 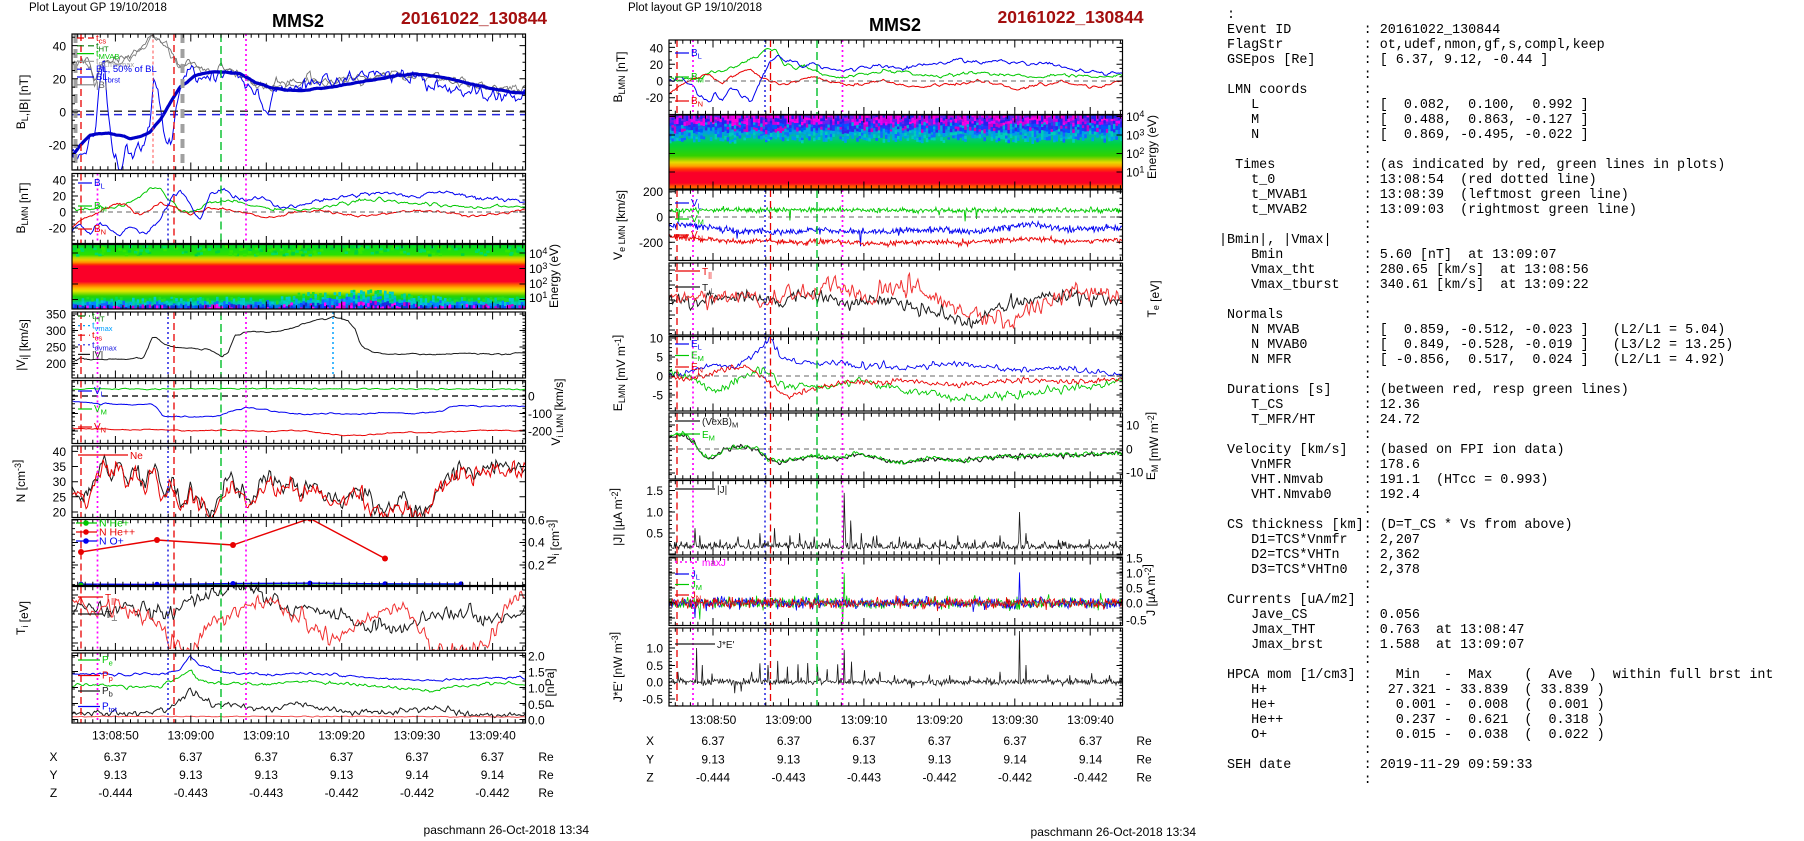 I want to click on svg-text: tdvmax, so click(x=104, y=346).